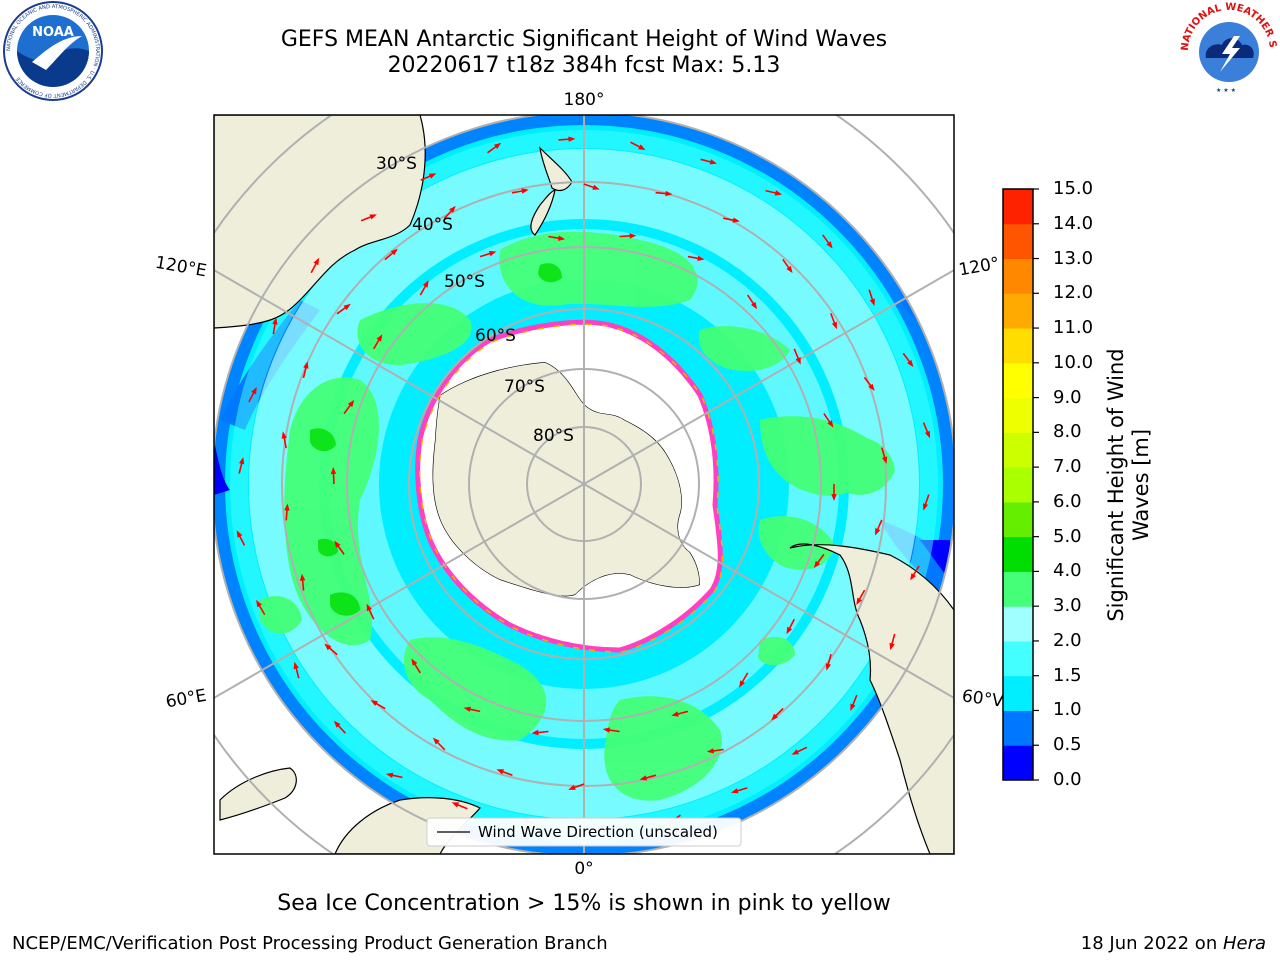 Image resolution: width=1280 pixels, height=960 pixels. What do you see at coordinates (396, 164) in the screenshot?
I see `lat-label-30s: 30°S` at bounding box center [396, 164].